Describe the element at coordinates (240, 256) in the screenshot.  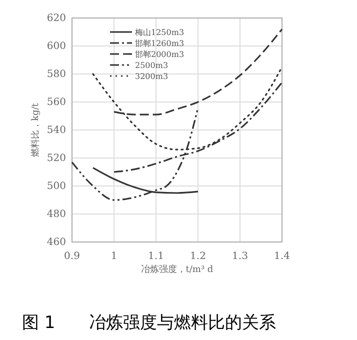
I see `x-tick-label: 1.3` at that location.